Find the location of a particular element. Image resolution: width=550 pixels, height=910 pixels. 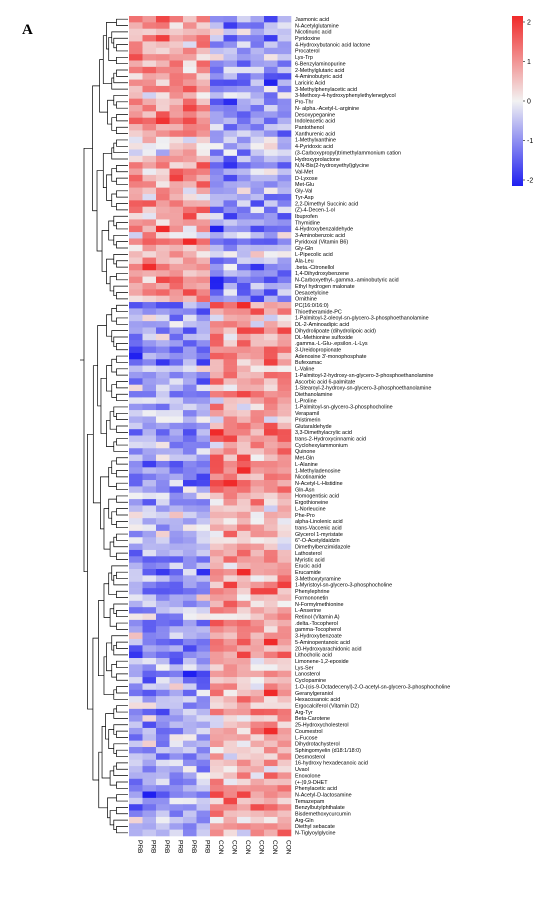

row-label: Myristic acid is located at coordinates (310, 560).